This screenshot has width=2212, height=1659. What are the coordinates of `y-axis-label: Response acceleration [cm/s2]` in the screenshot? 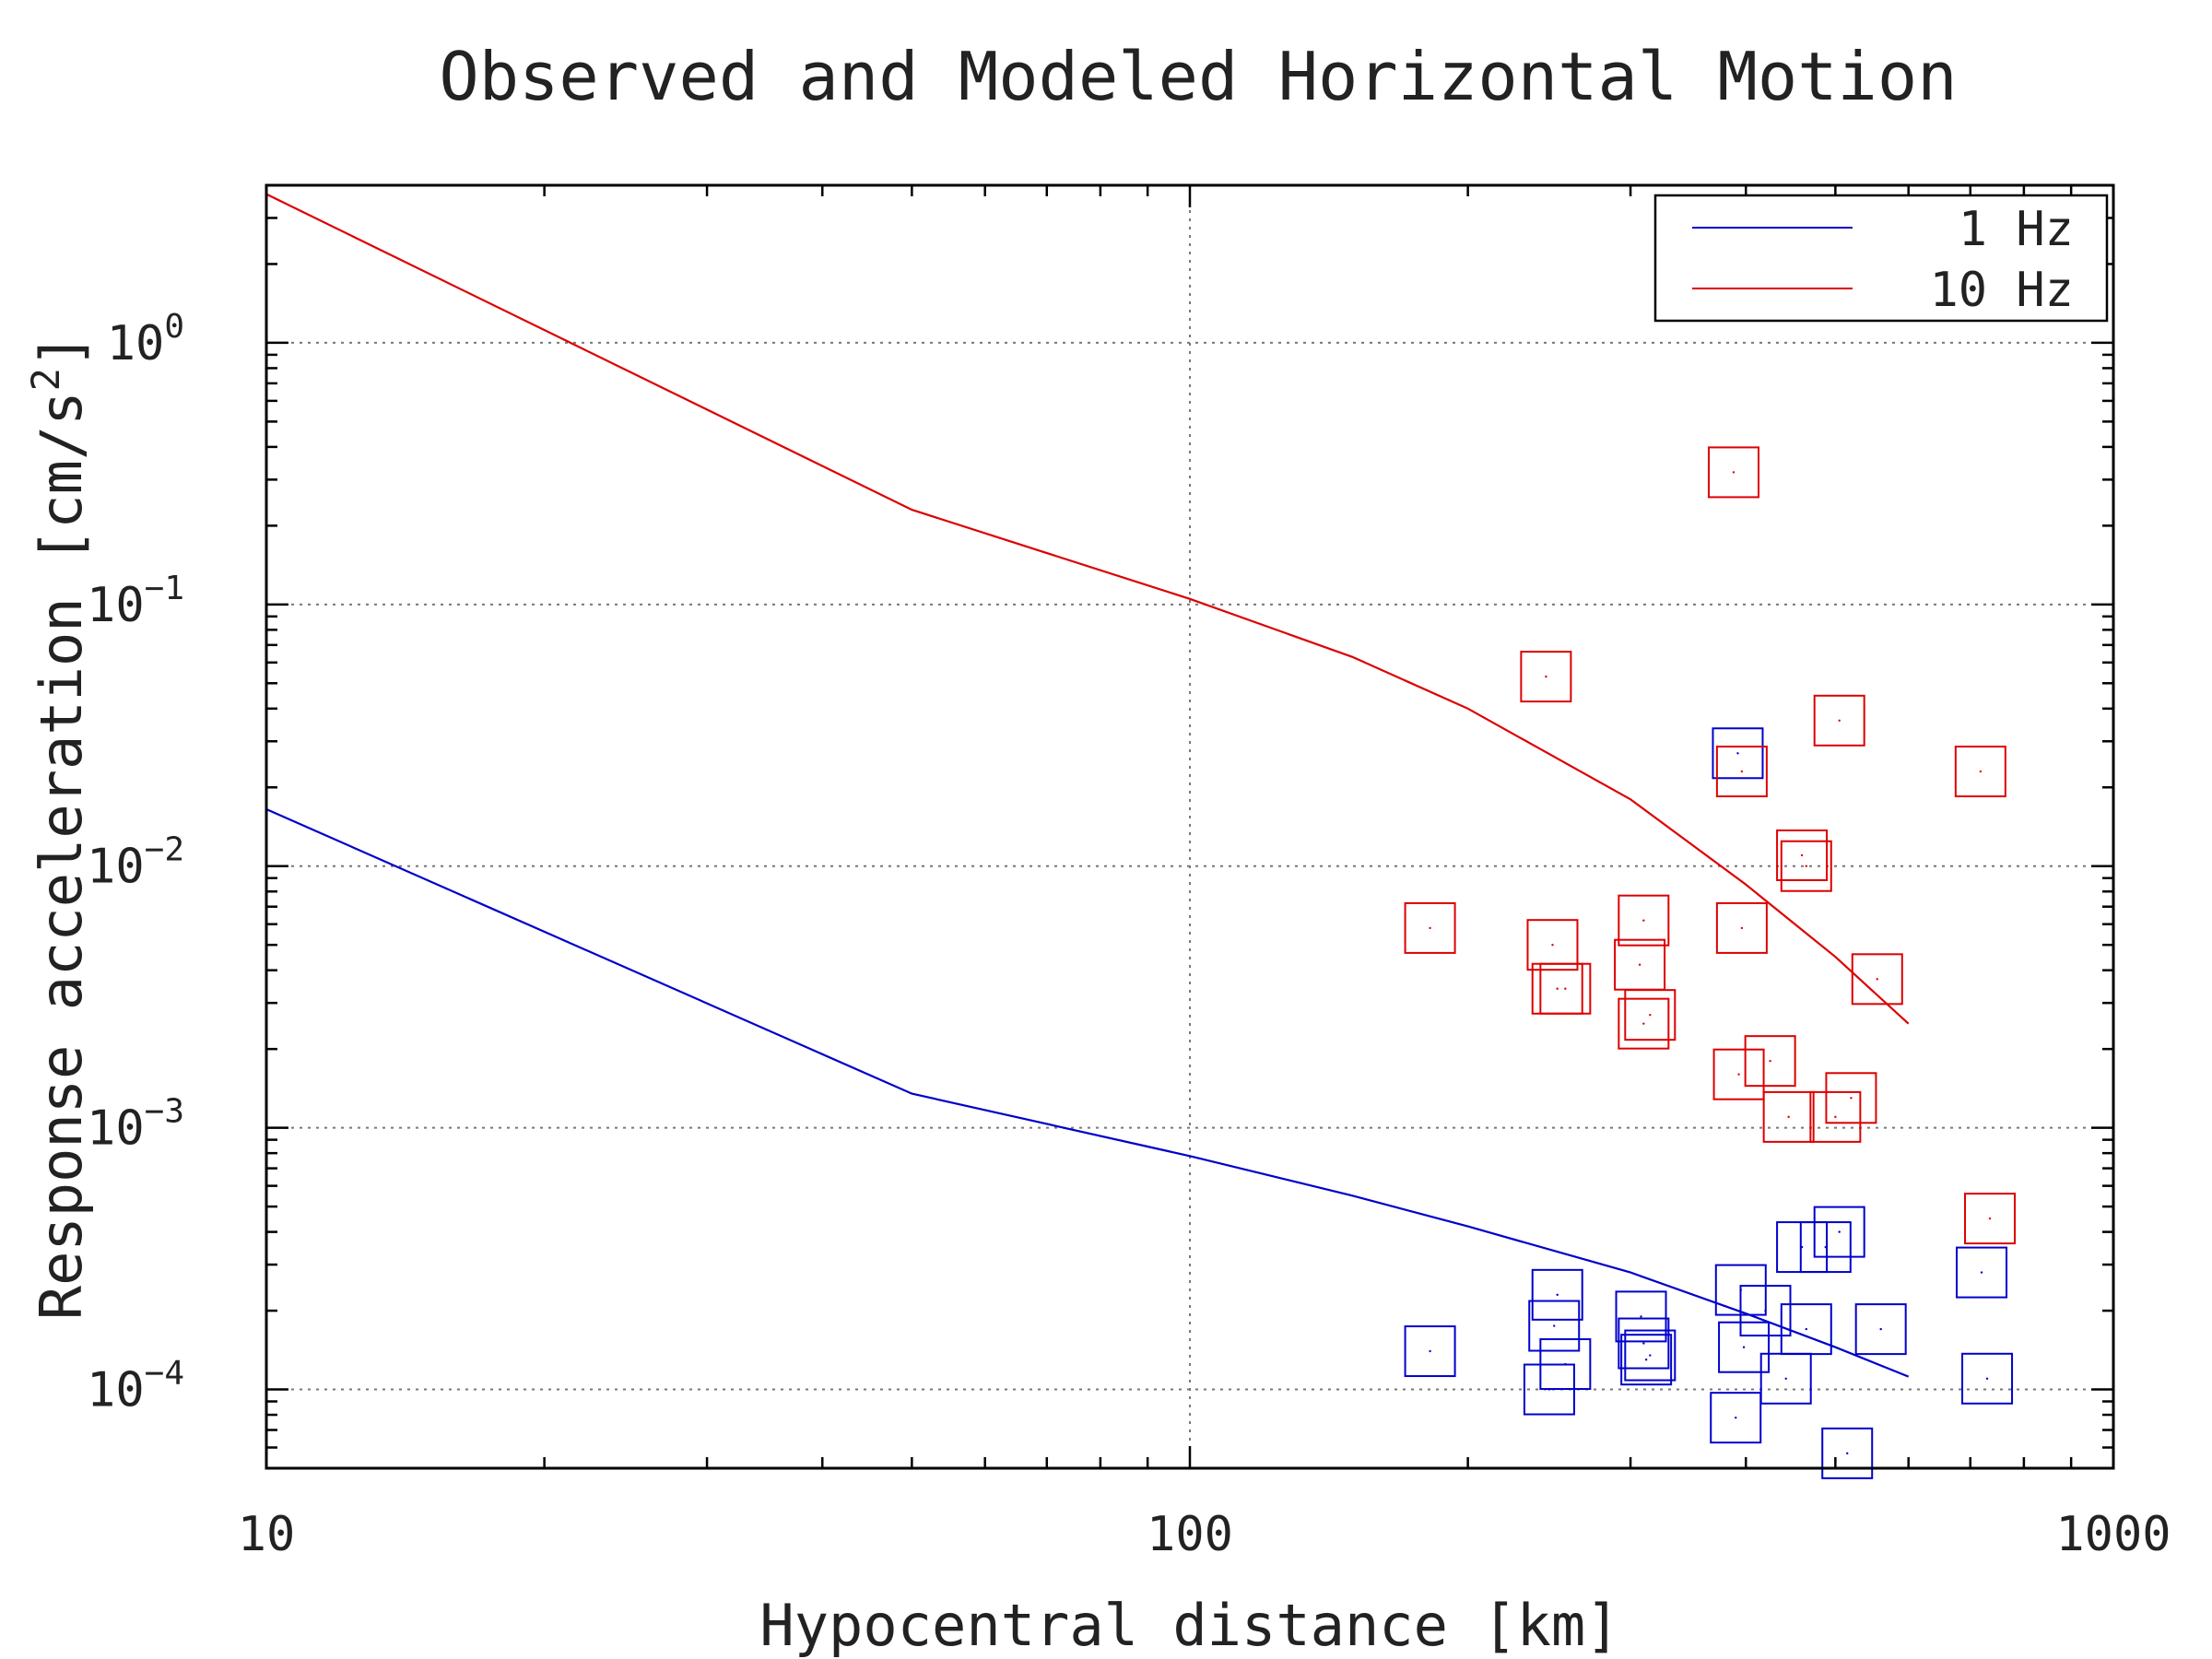 It's located at (59, 827).